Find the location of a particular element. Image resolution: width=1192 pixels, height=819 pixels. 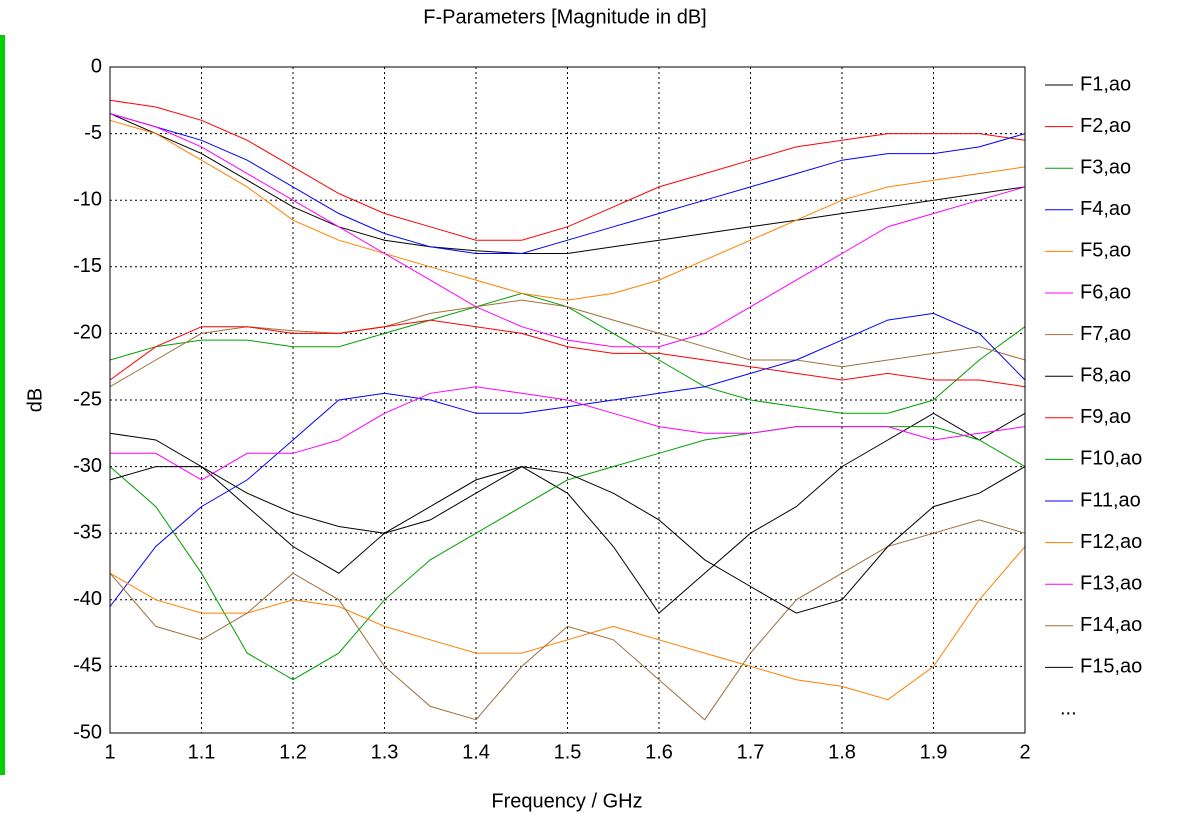

legend-label: F11,ao is located at coordinates (1110, 500).